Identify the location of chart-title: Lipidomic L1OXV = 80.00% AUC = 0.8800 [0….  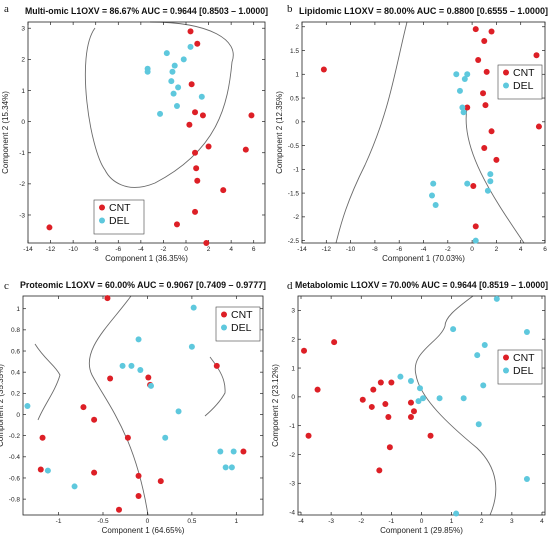
(423, 11).